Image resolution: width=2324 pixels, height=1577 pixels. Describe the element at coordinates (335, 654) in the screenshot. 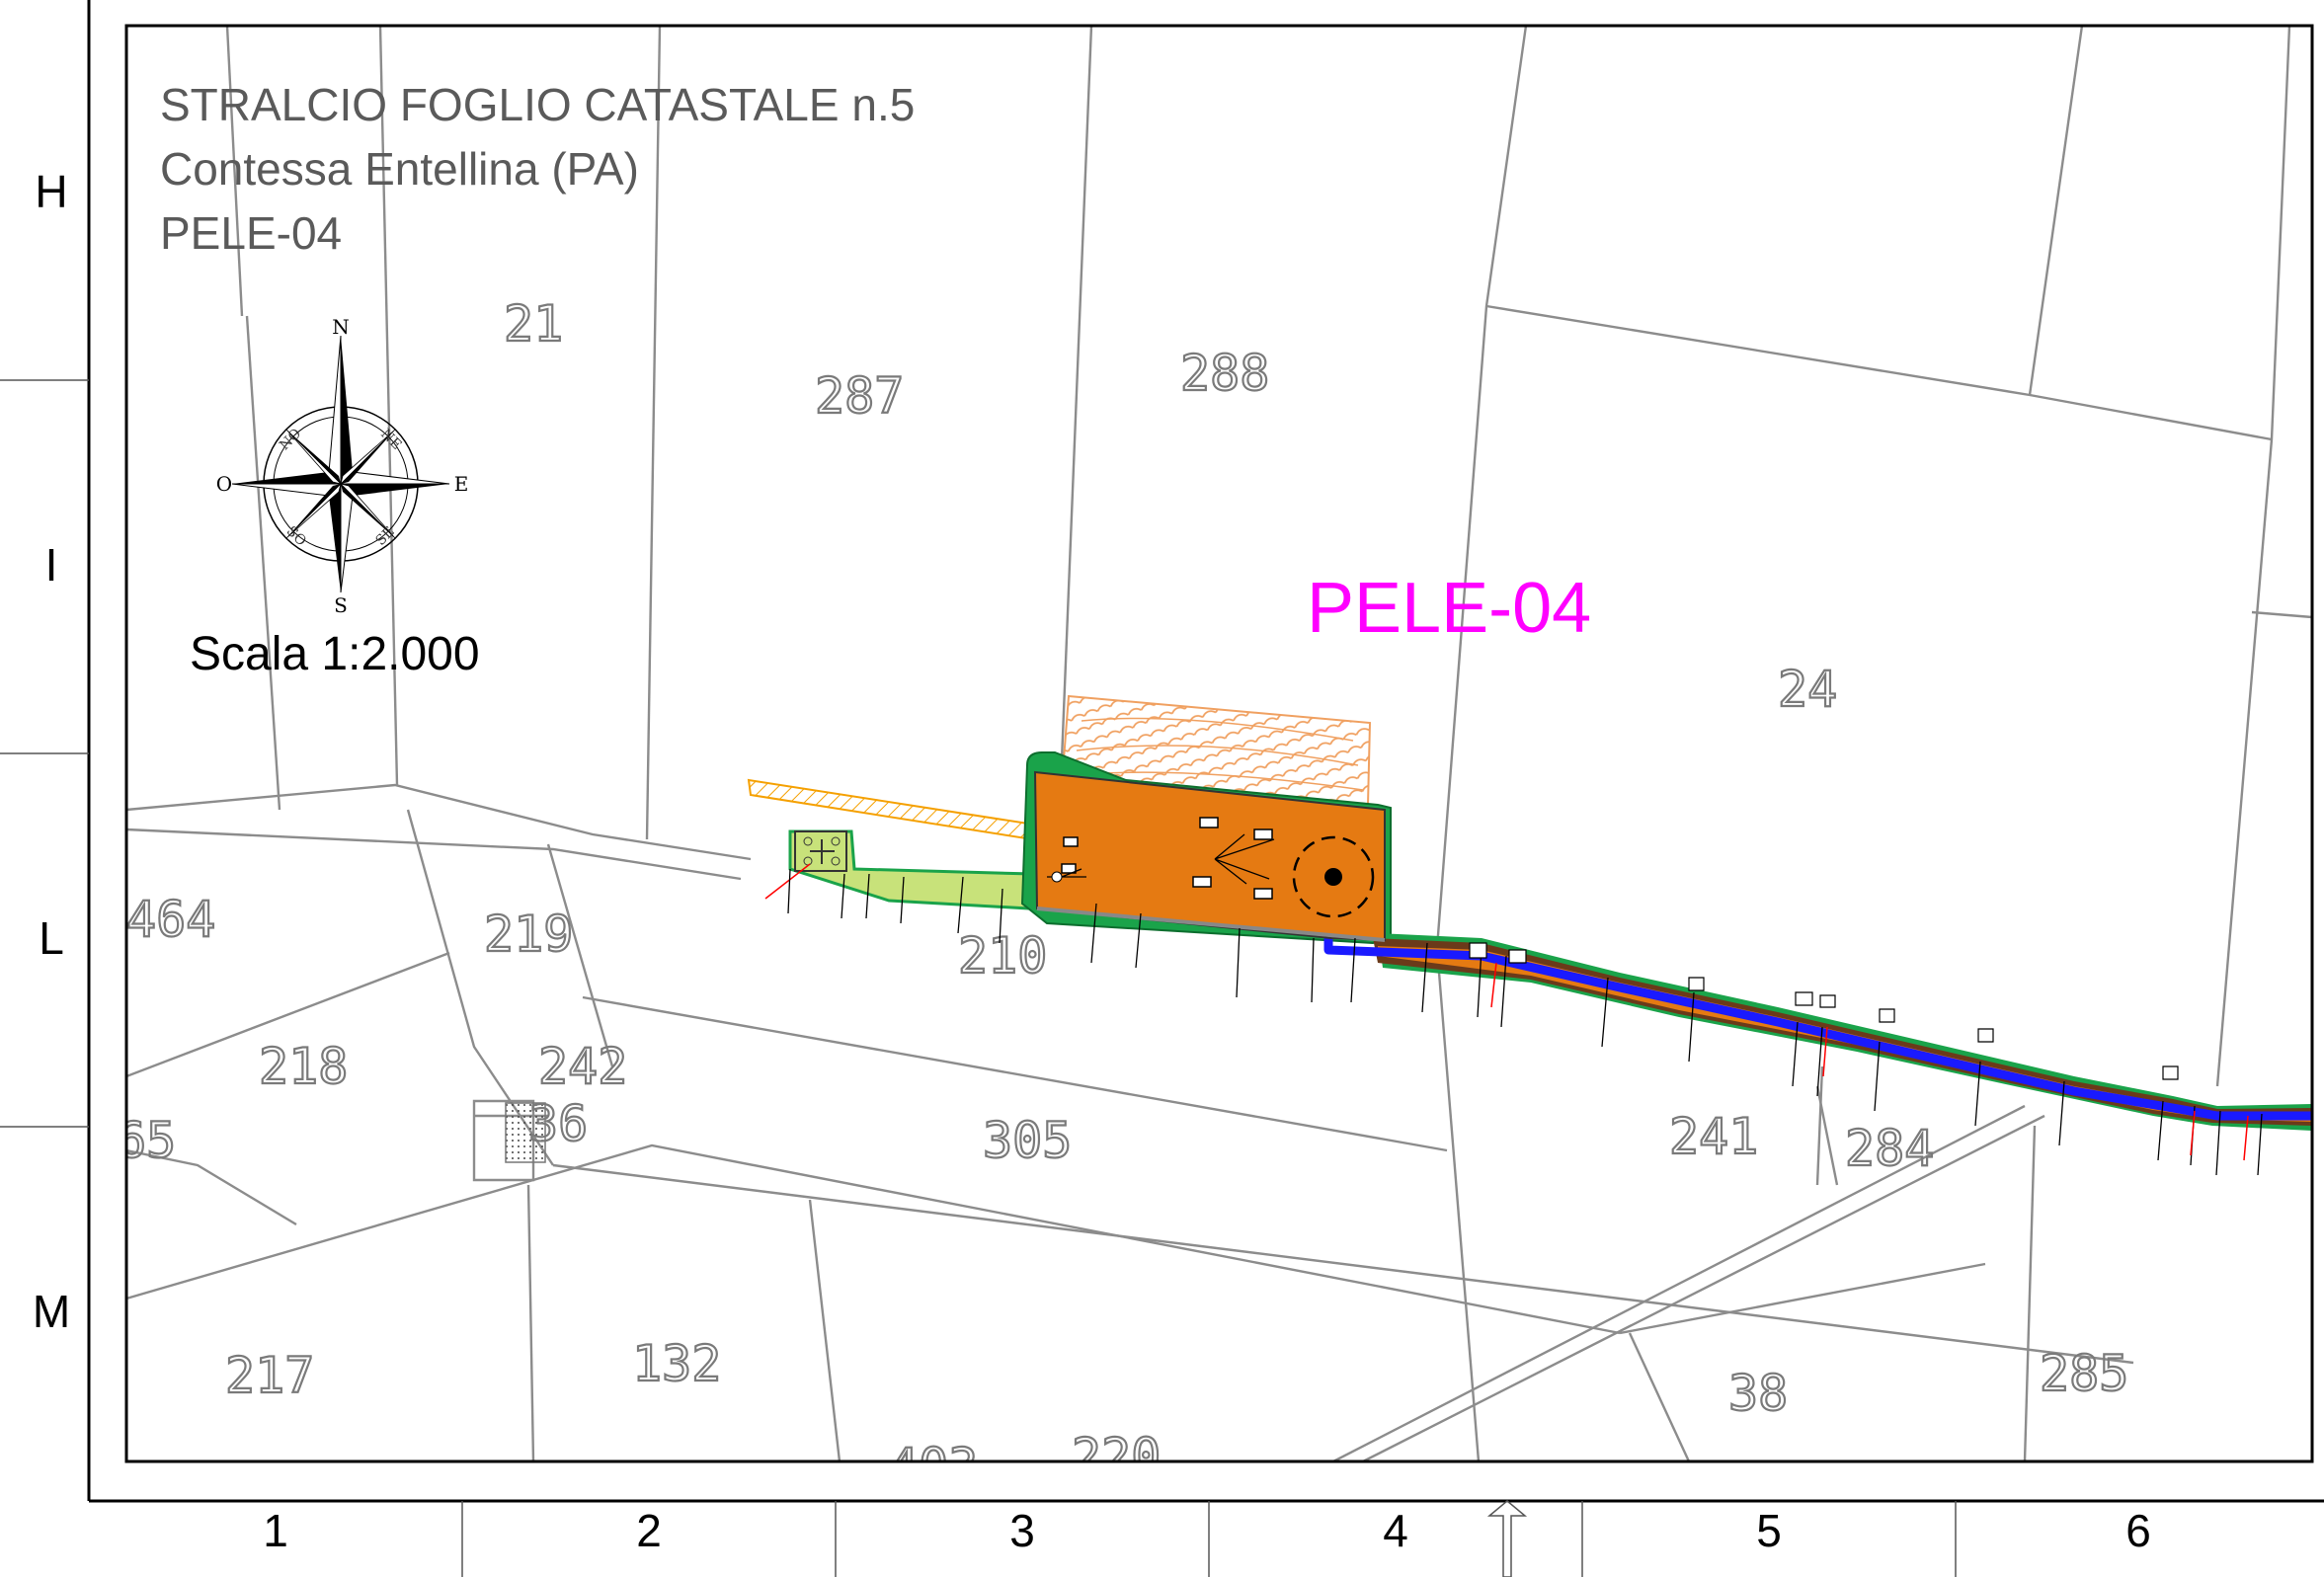

I see `scale-label: Scala 1:2.000` at that location.